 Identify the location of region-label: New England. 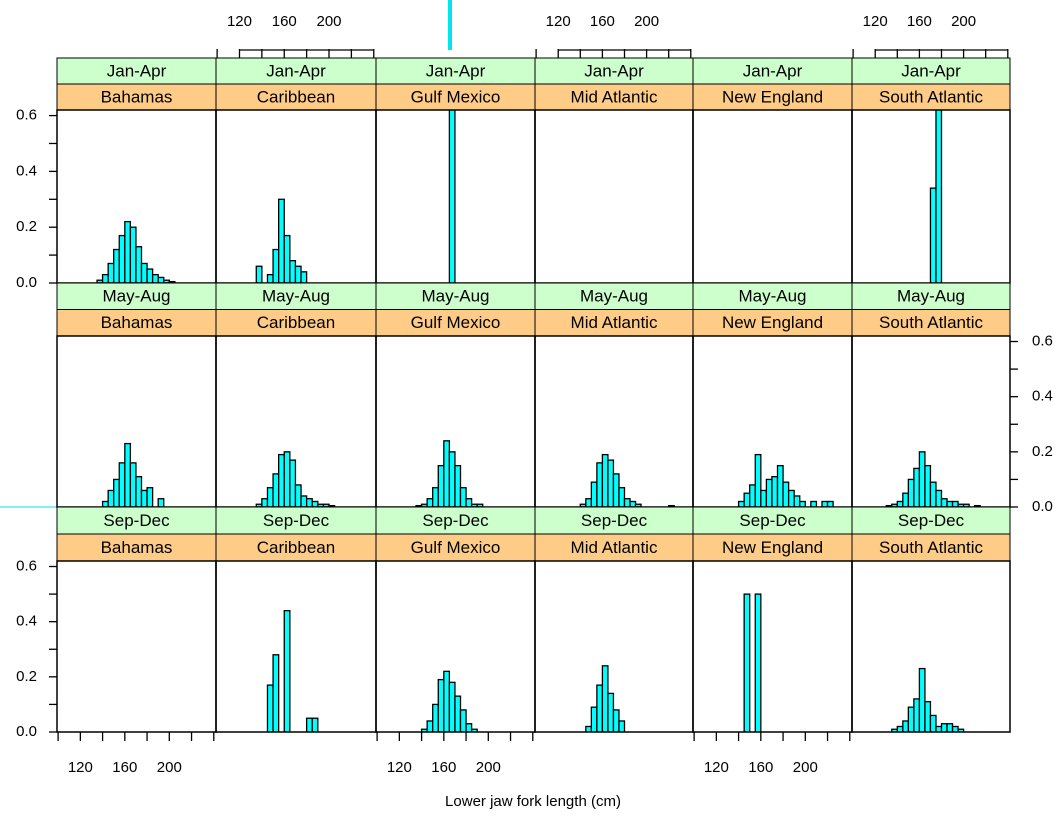
(772, 96).